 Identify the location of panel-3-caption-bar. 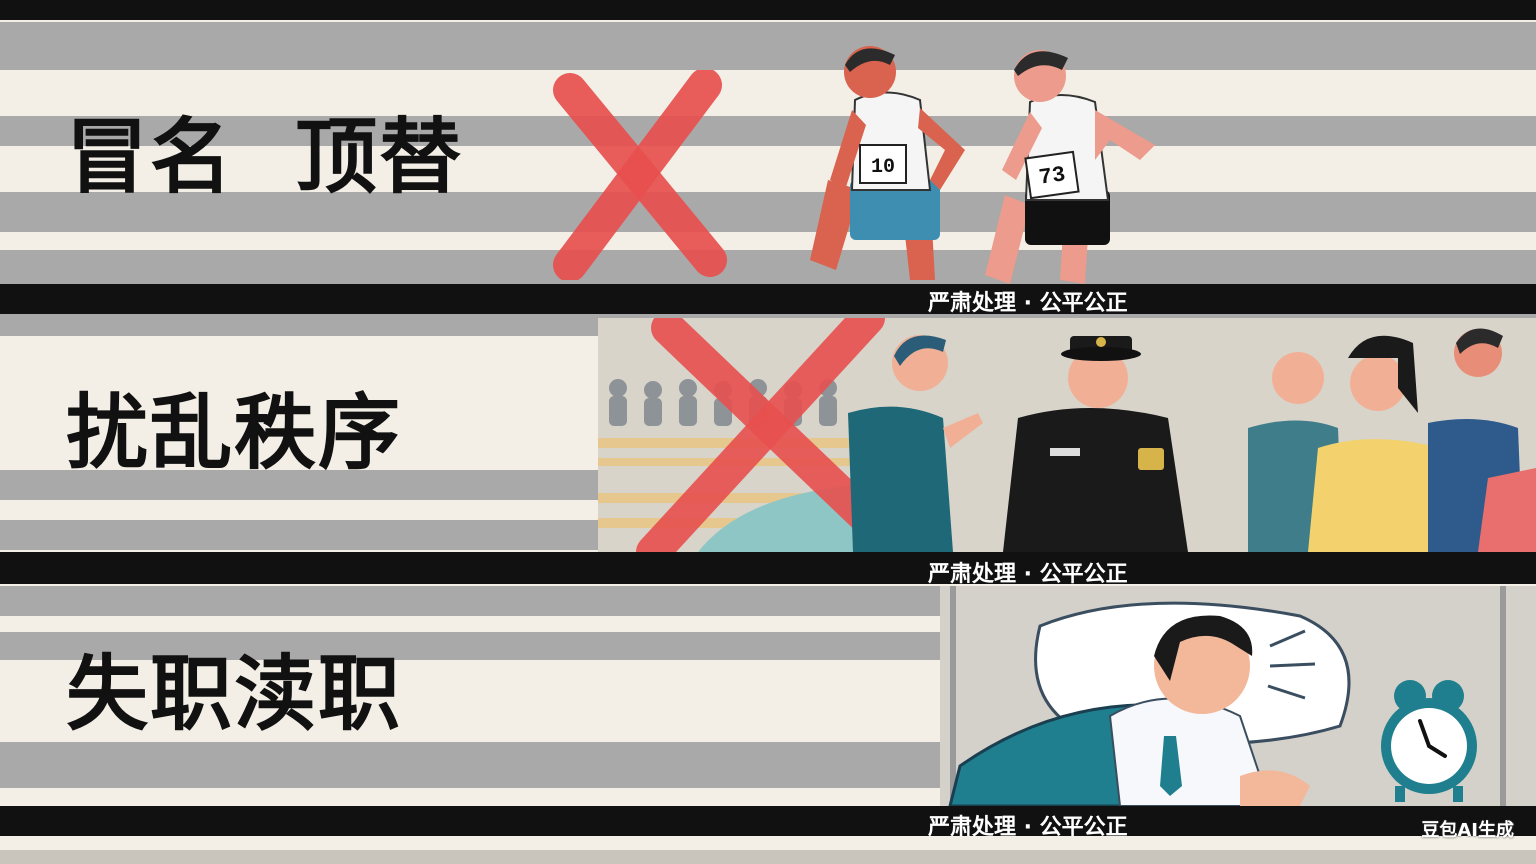
(768, 821).